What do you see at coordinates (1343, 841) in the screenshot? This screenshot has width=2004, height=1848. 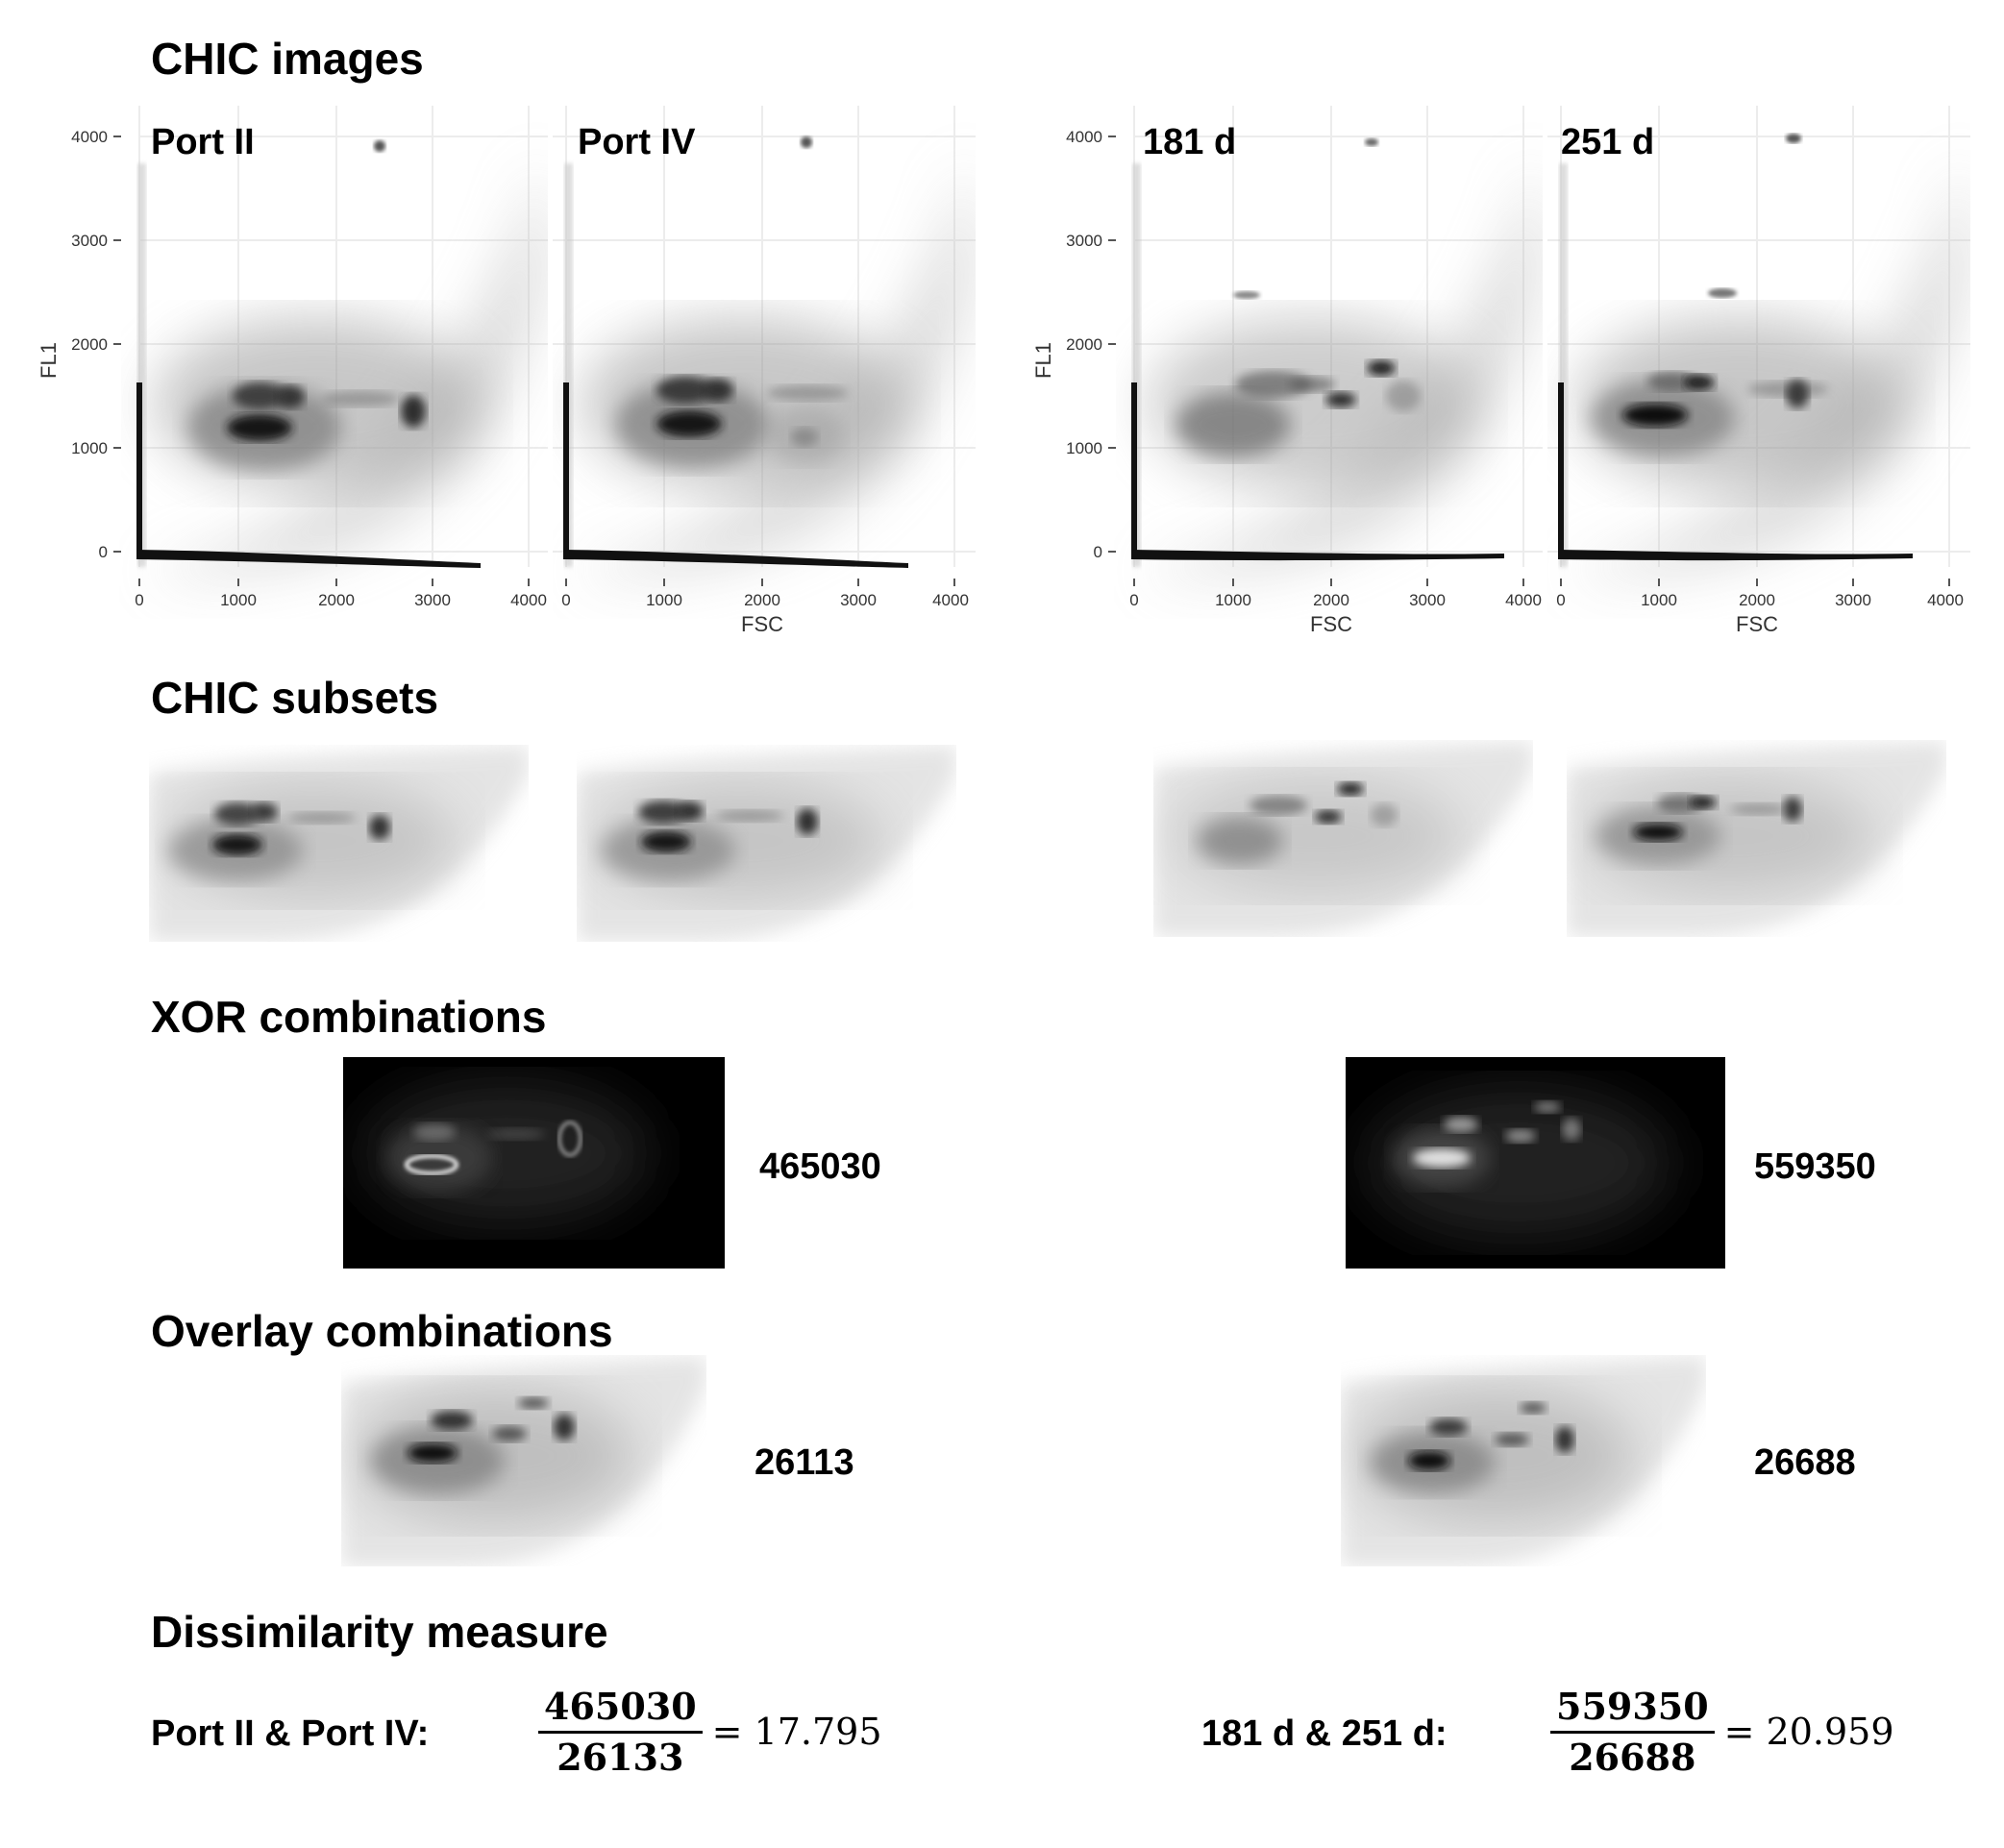 I see `chic-subset-181-d` at bounding box center [1343, 841].